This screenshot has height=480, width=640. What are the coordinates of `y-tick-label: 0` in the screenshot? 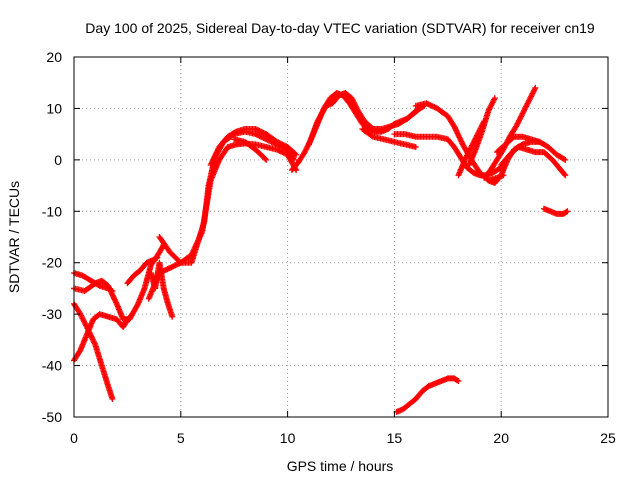 It's located at (58, 160).